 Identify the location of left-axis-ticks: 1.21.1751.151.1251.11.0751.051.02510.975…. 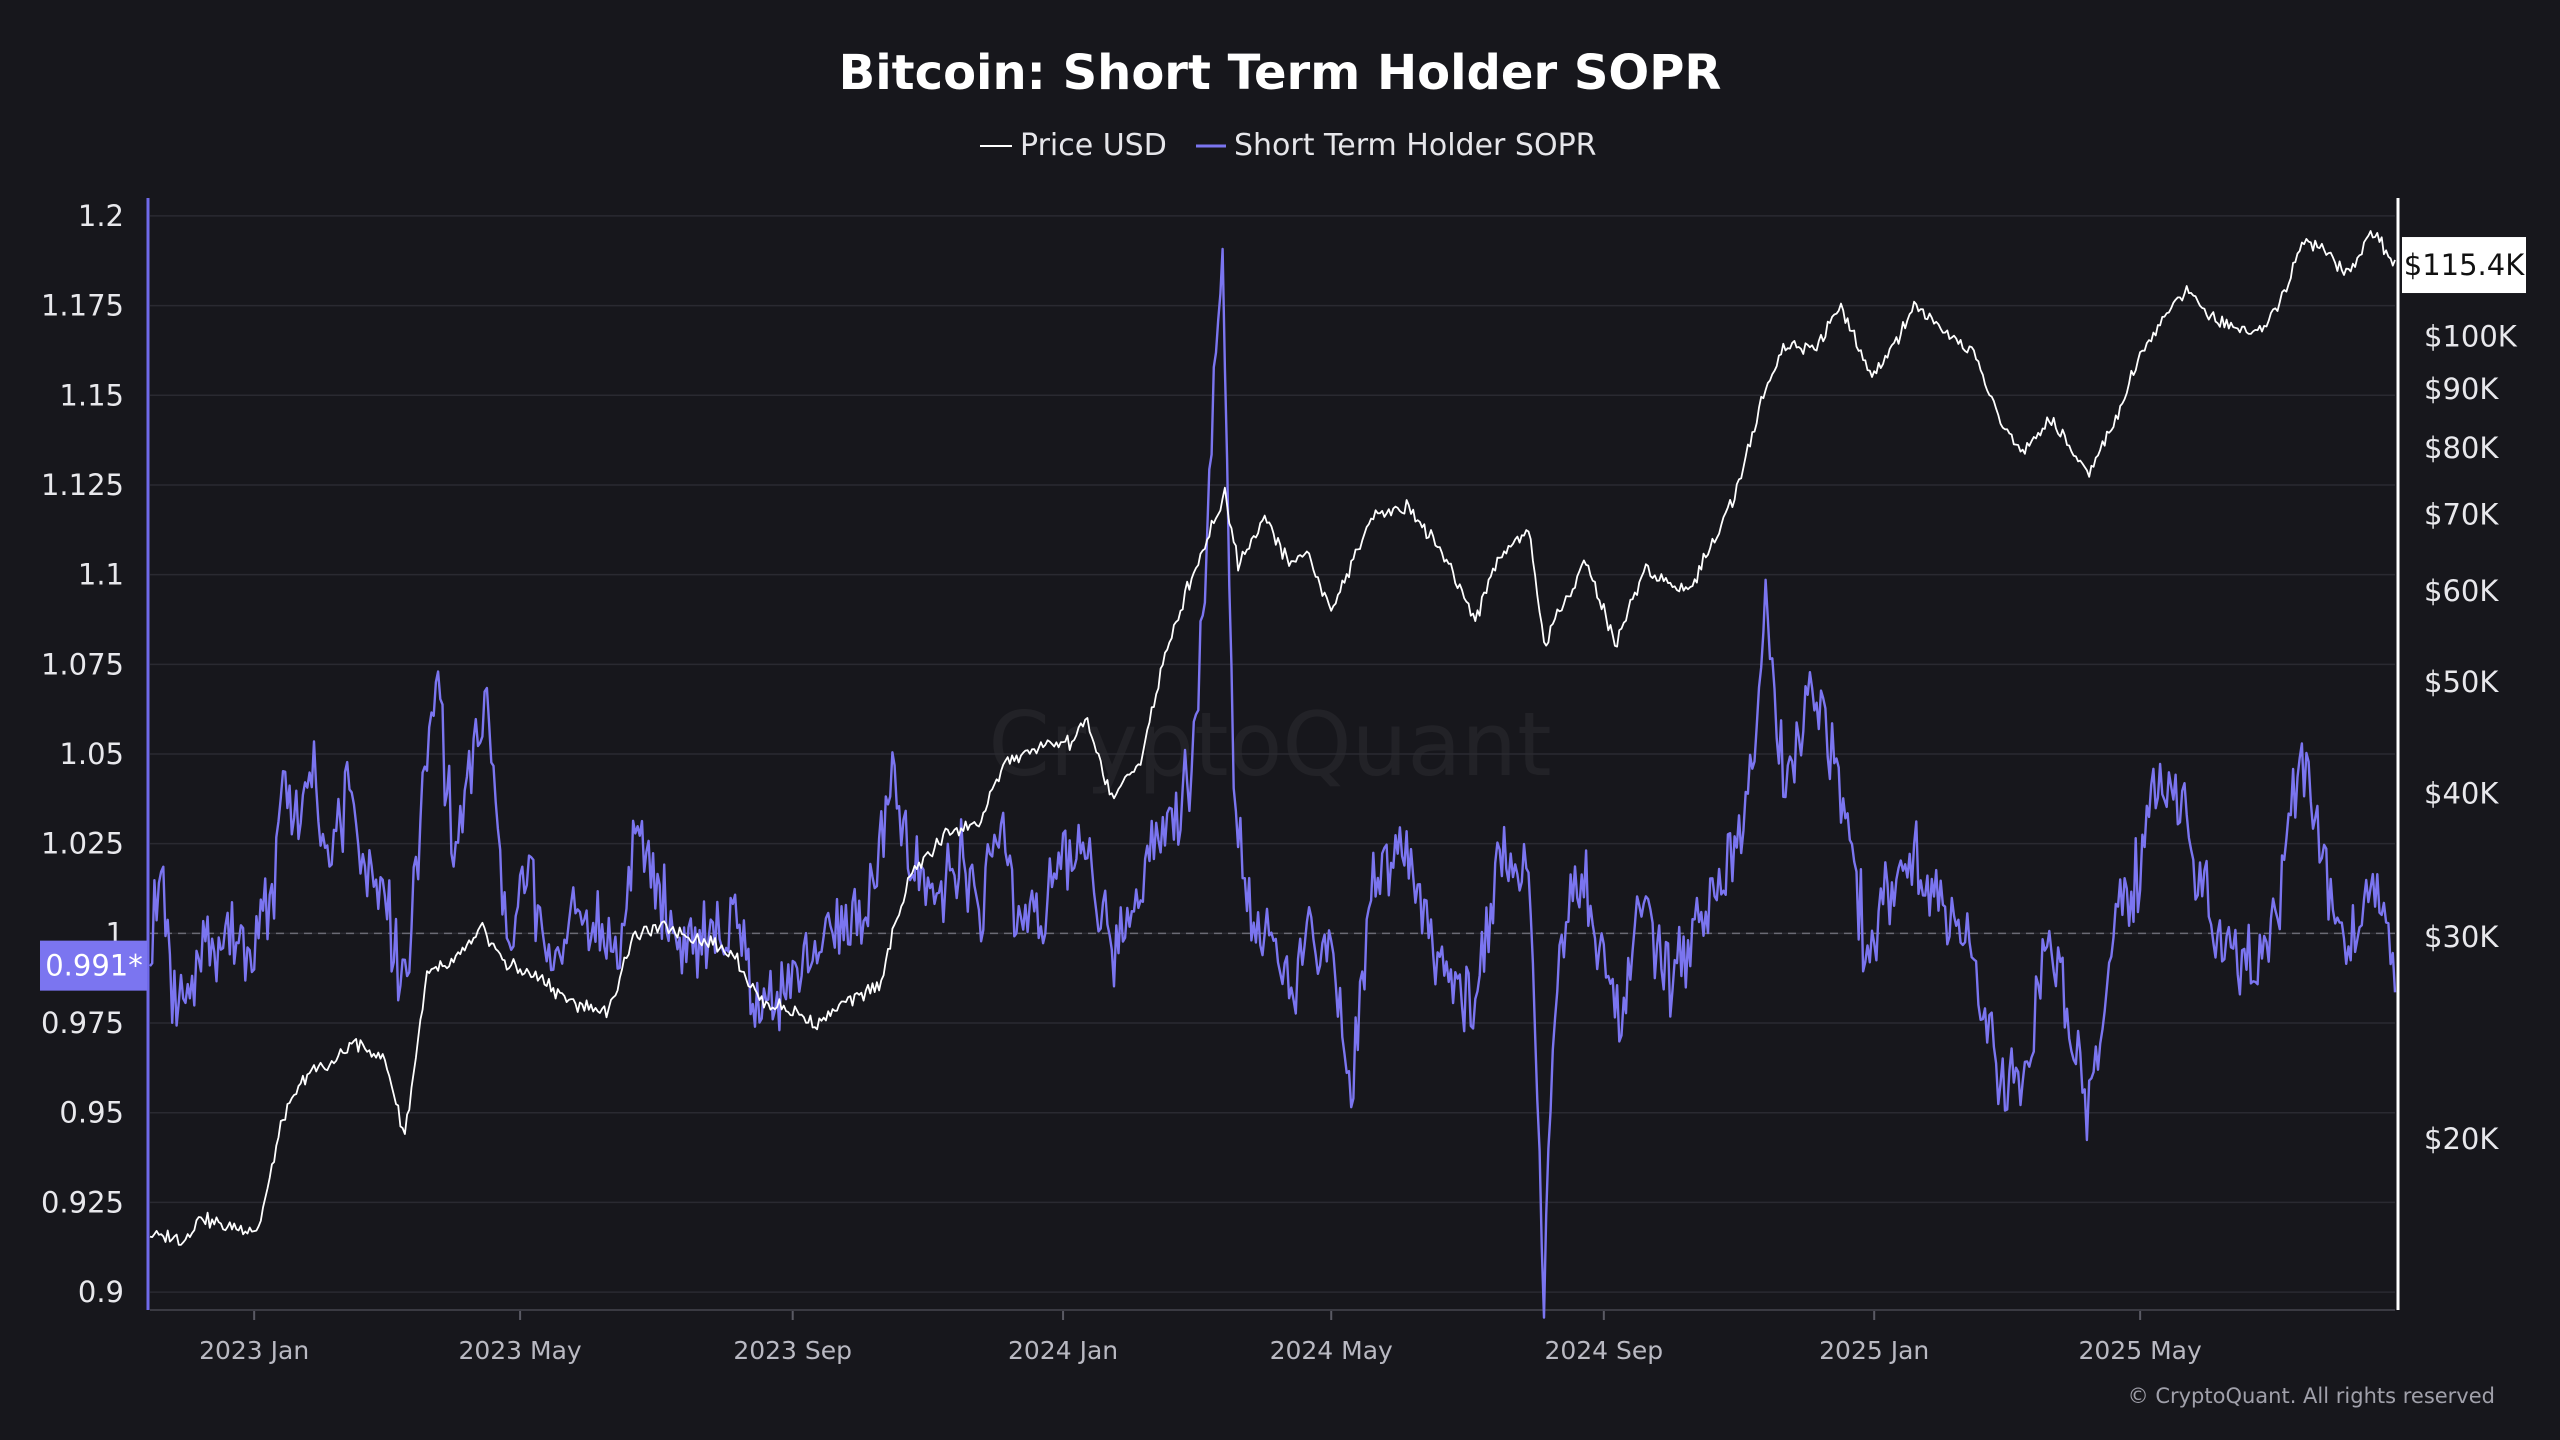
(82, 754).